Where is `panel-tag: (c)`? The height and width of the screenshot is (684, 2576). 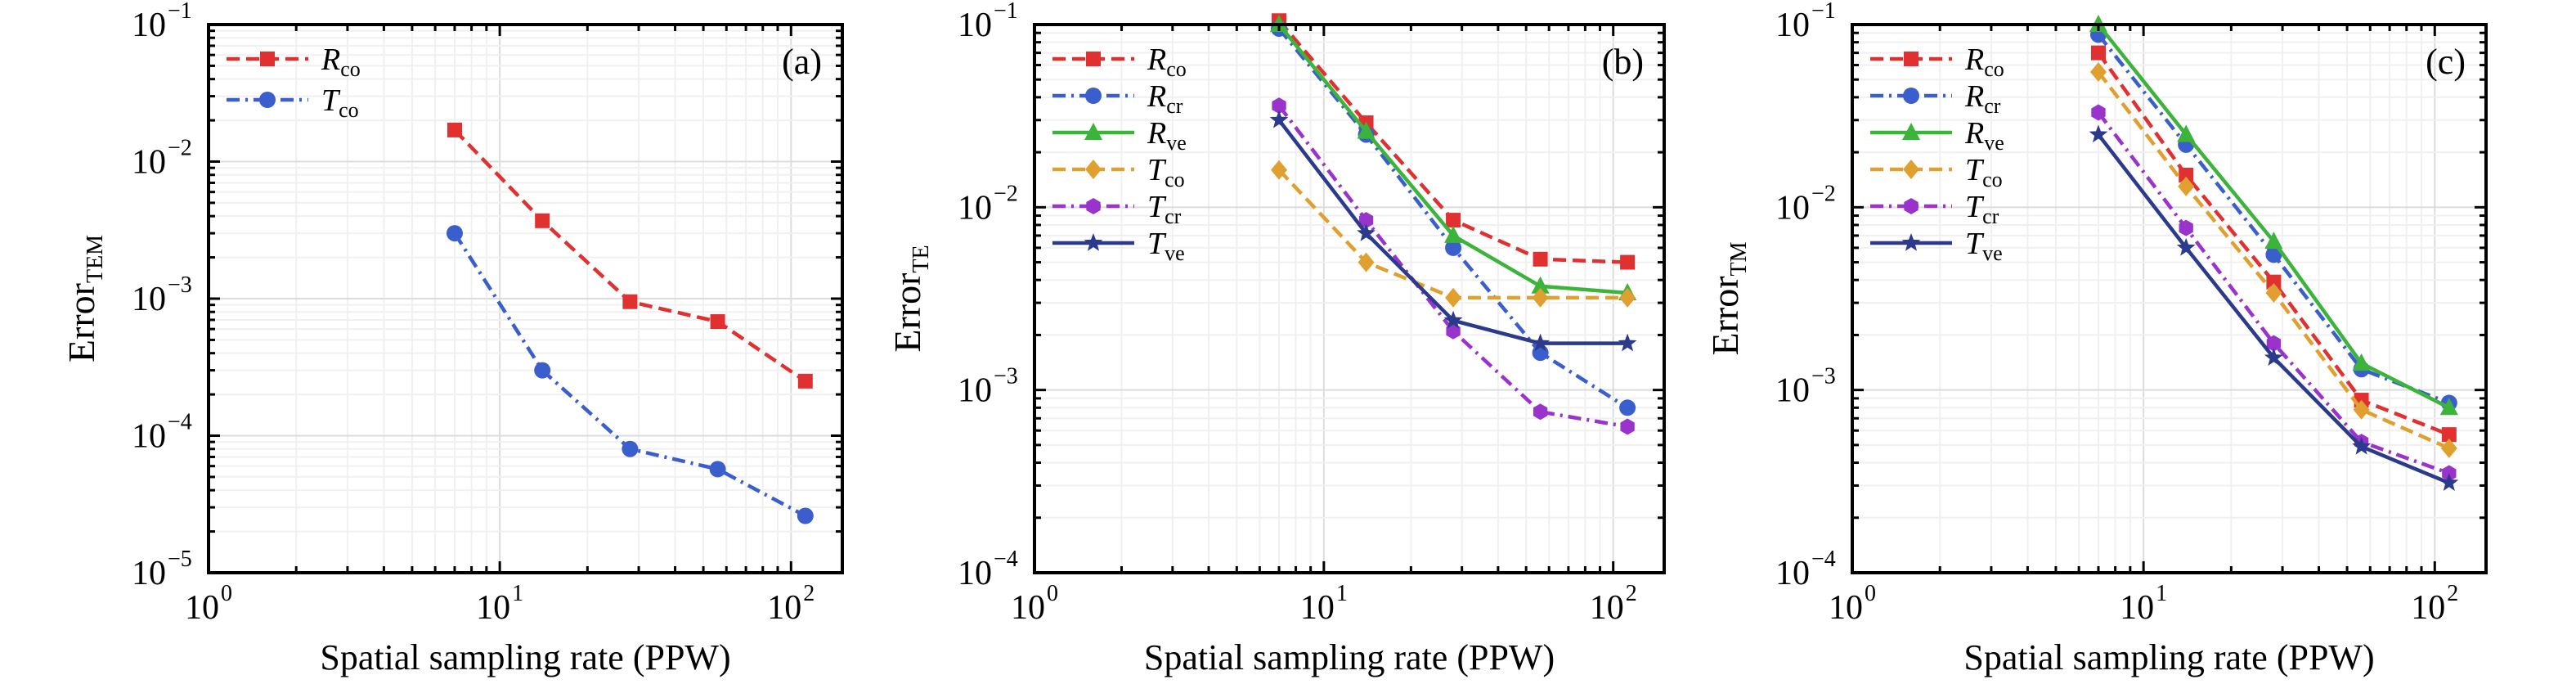
panel-tag: (c) is located at coordinates (2446, 62).